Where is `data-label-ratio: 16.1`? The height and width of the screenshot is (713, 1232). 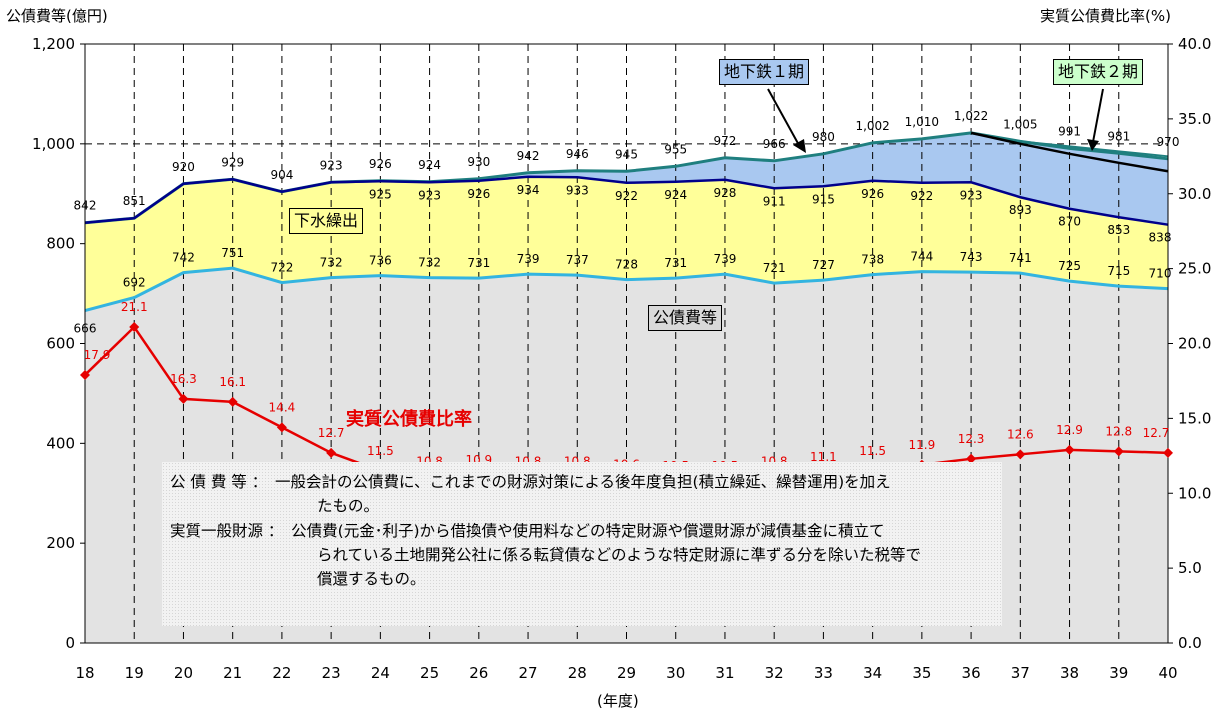
data-label-ratio: 16.1 is located at coordinates (232, 382).